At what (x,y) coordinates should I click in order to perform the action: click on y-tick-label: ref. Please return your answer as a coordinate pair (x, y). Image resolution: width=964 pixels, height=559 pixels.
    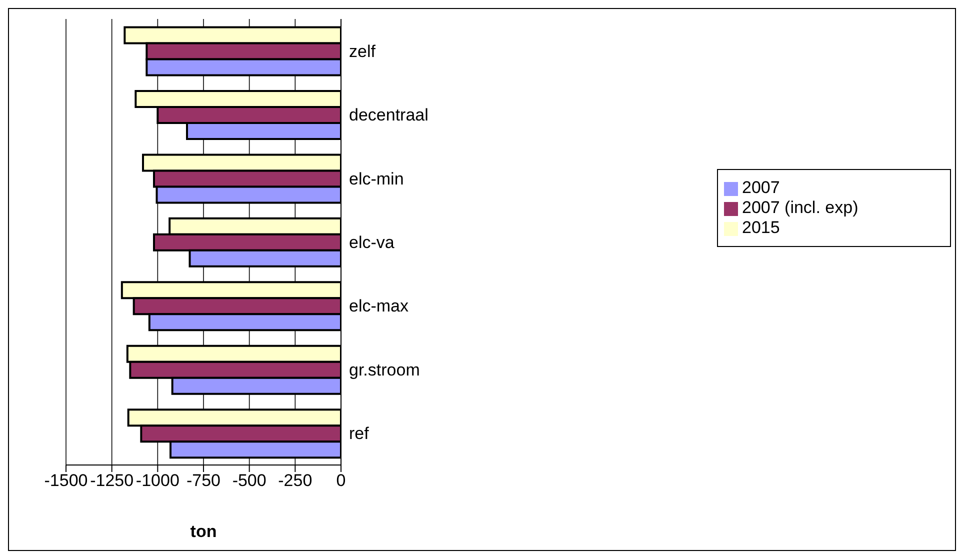
    Looking at the image, I should click on (359, 434).